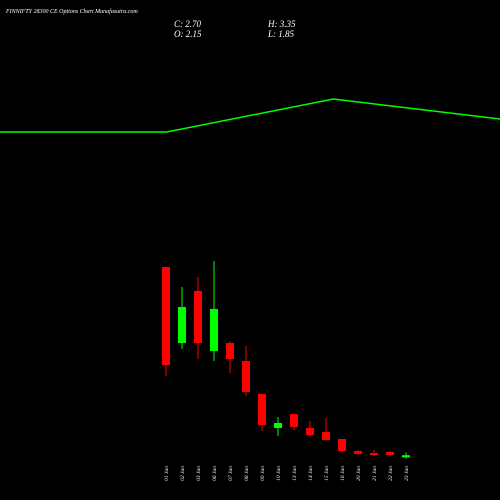 This screenshot has height=500, width=500. Describe the element at coordinates (407, 473) in the screenshot. I see `x-tick-label: 23 Jan` at that location.